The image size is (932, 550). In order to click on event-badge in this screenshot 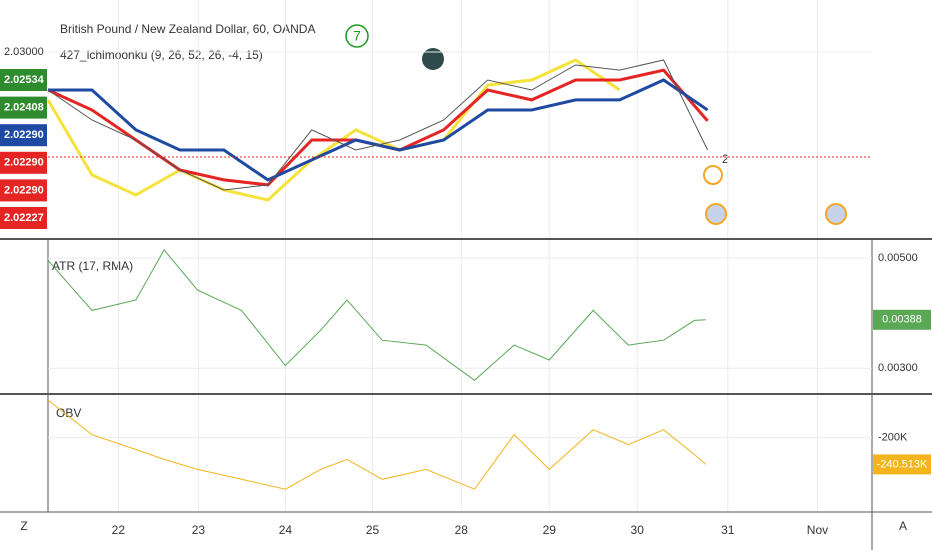, I will do `click(357, 36)`.